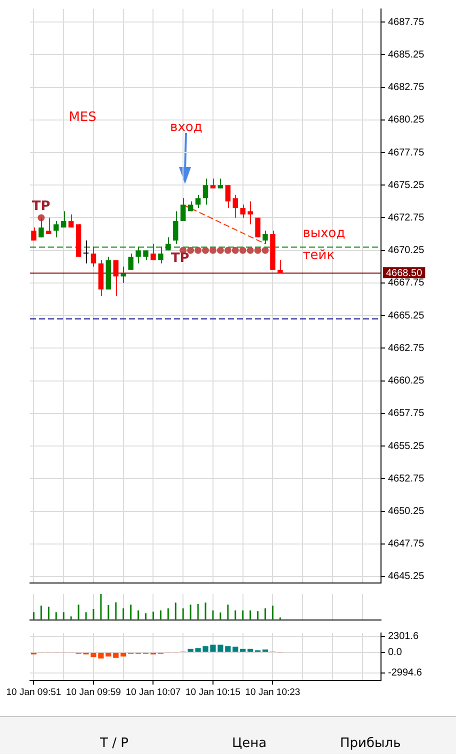 The height and width of the screenshot is (754, 456). I want to click on y-tick-label: 4672.75, so click(406, 218).